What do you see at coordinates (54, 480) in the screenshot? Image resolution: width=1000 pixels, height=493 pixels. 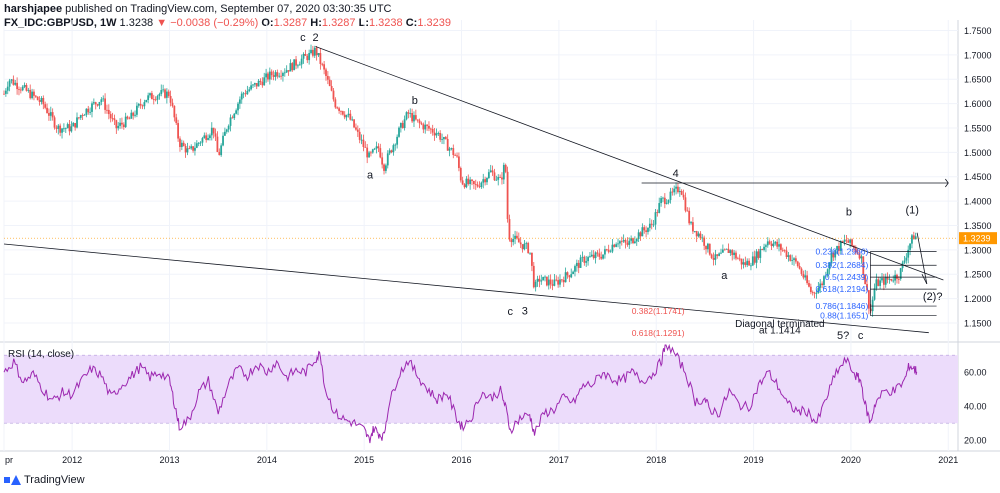 I see `brand-name: TradingView` at bounding box center [54, 480].